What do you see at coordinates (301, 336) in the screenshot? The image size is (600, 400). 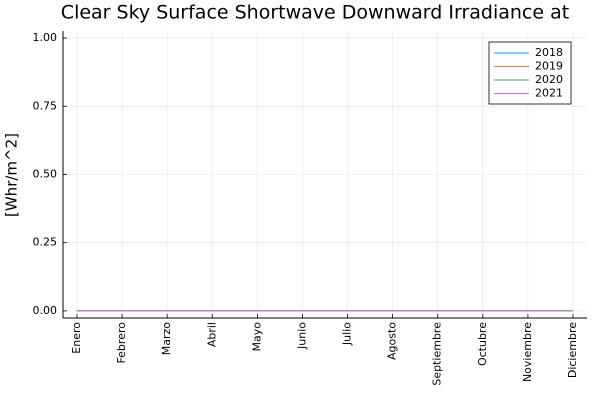 I see `x-tick-label: Junio` at bounding box center [301, 336].